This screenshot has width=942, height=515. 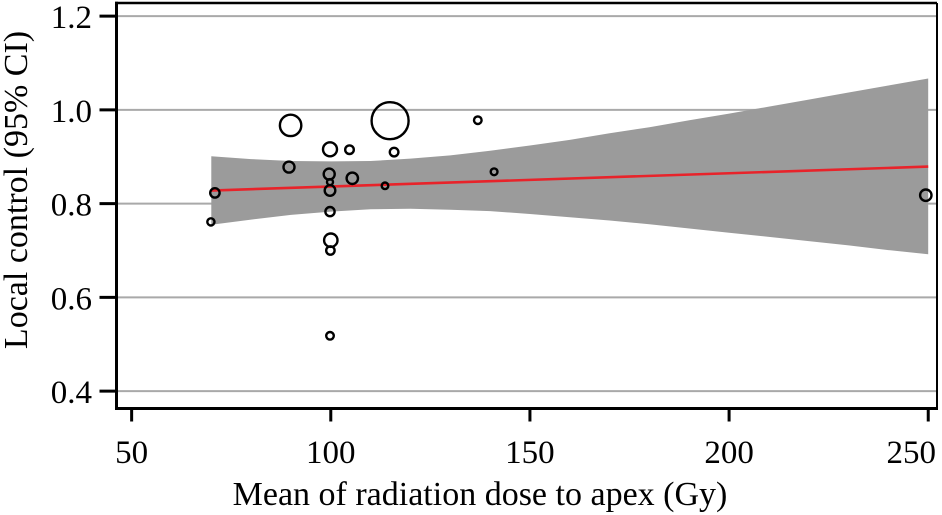 What do you see at coordinates (912, 453) in the screenshot?
I see `x-tick-label: 250` at bounding box center [912, 453].